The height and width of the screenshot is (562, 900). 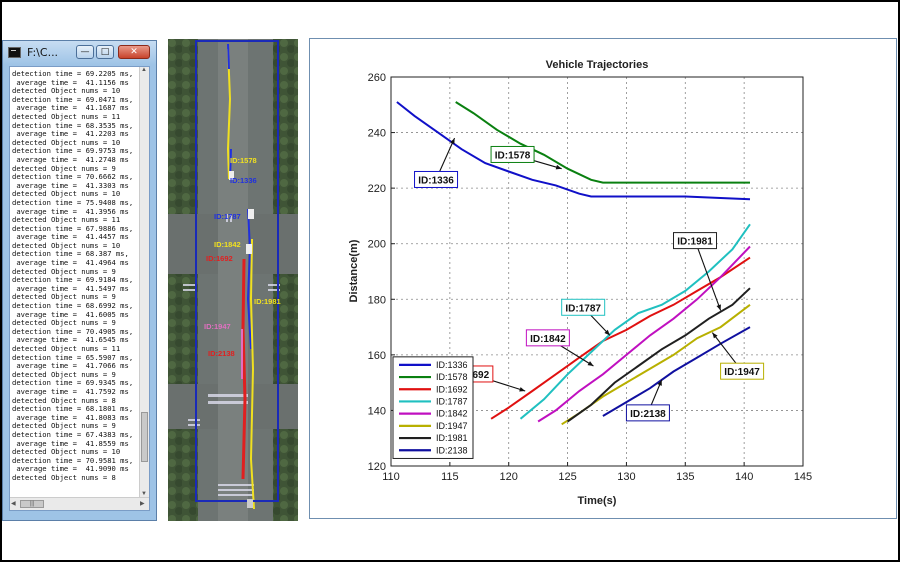 I want to click on annotation-label: ID:1947, so click(x=742, y=372).